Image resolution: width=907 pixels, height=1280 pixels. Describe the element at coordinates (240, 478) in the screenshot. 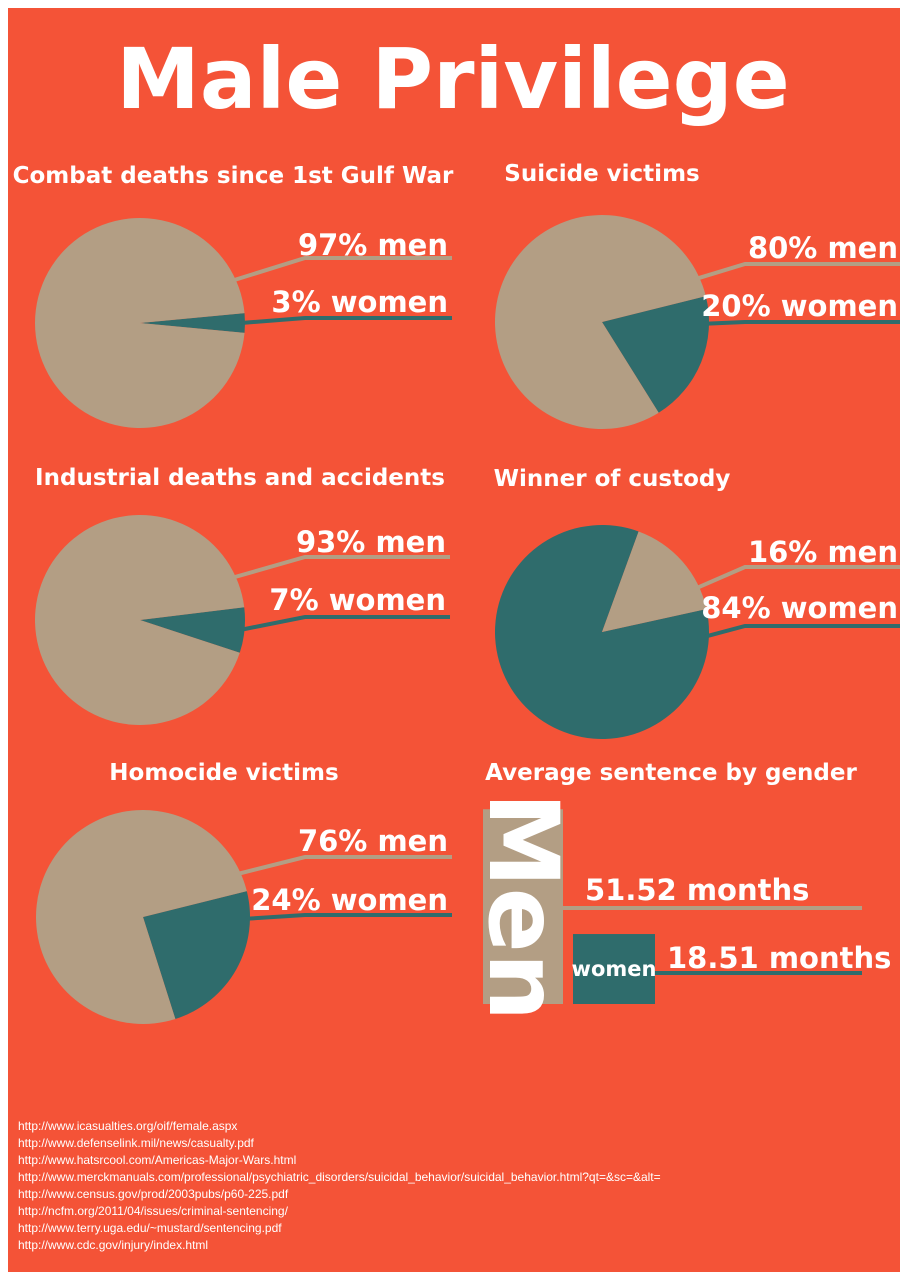

I see `chart-title: Industrial deaths and accidents` at that location.